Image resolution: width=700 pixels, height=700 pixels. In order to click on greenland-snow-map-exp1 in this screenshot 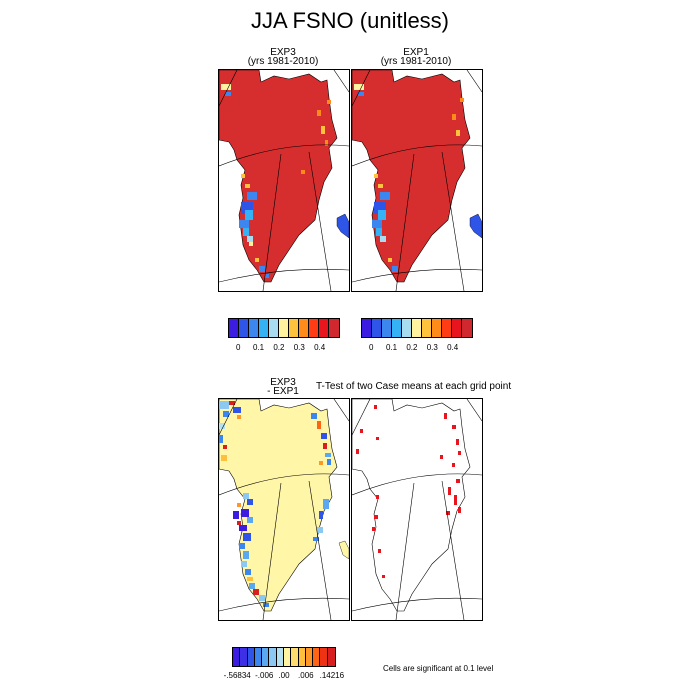, I will do `click(417, 180)`.